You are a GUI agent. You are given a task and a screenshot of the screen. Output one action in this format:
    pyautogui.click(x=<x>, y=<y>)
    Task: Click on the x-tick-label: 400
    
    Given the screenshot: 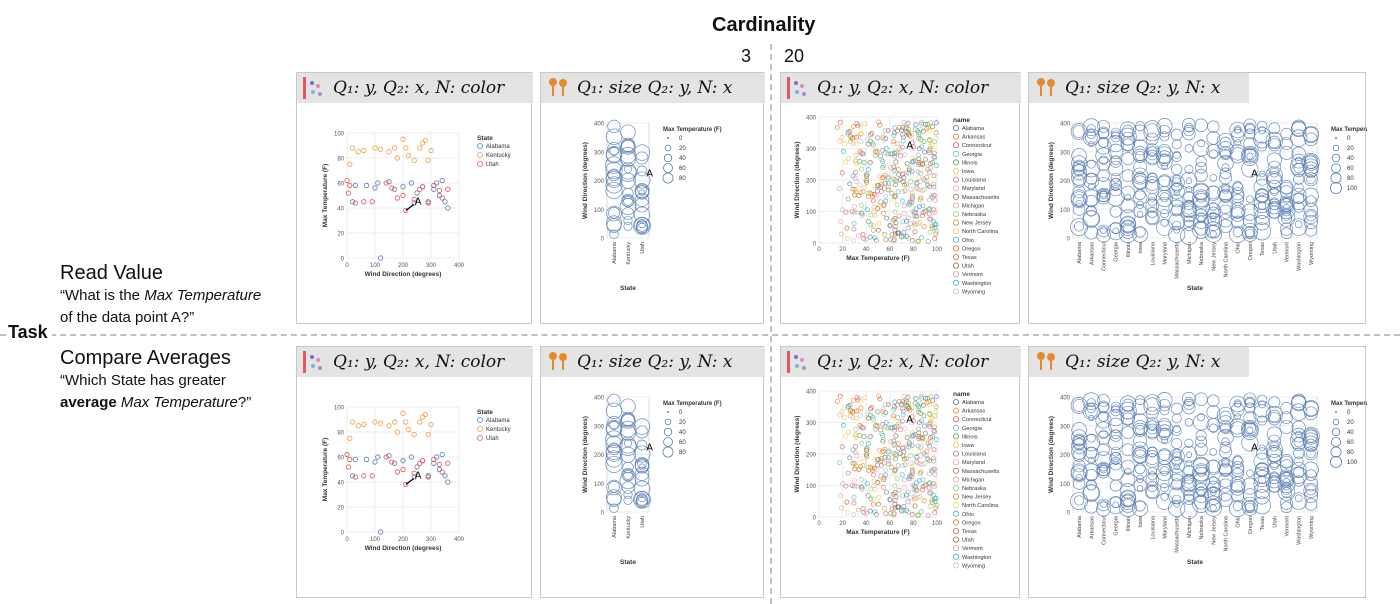 What is the action you would take?
    pyautogui.click(x=459, y=540)
    